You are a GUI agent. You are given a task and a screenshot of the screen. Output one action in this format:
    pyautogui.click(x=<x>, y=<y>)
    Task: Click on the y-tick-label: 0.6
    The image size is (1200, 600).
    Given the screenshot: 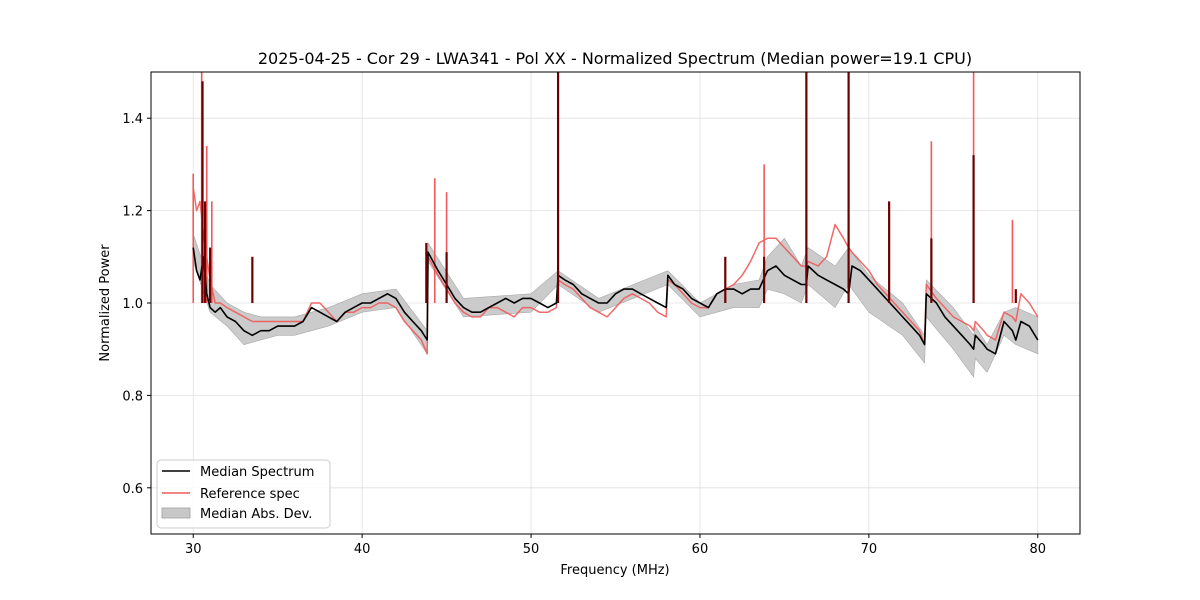 What is the action you would take?
    pyautogui.click(x=132, y=489)
    